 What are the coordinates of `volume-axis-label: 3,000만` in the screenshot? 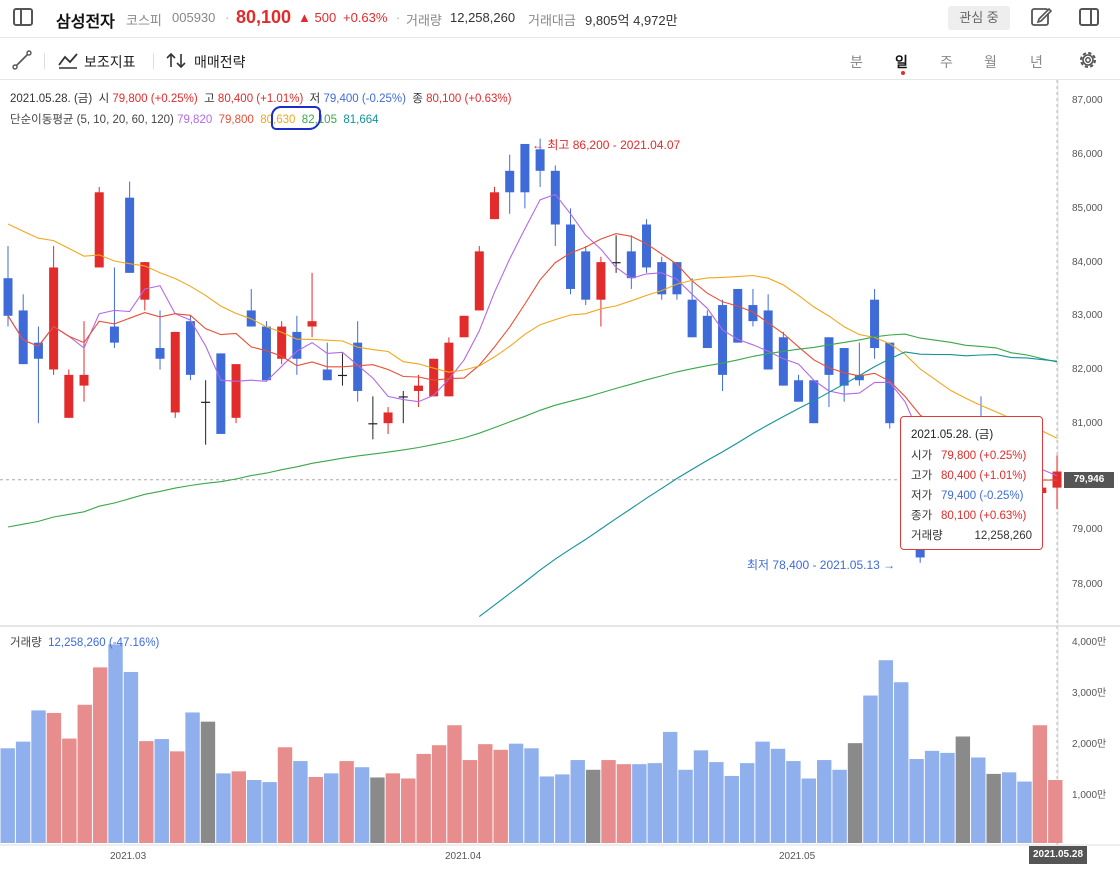 It's located at (1089, 693).